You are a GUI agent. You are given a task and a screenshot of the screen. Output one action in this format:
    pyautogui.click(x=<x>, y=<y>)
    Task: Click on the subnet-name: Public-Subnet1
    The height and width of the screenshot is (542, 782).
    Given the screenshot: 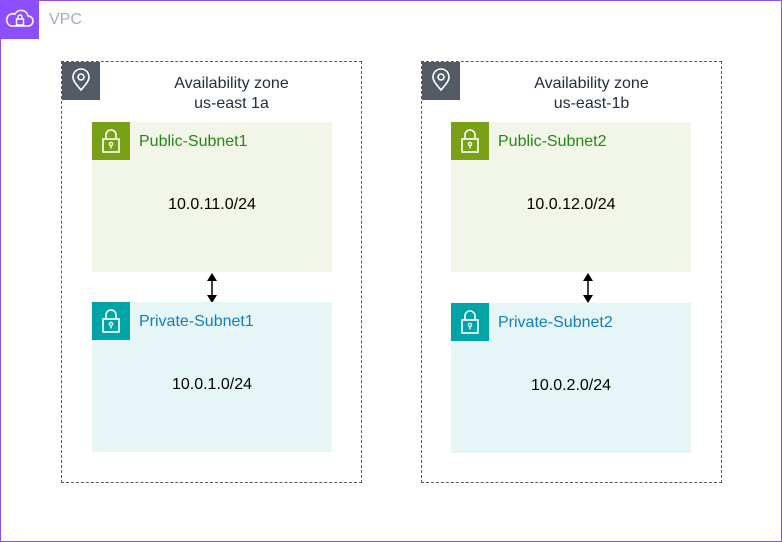 What is the action you would take?
    pyautogui.click(x=193, y=141)
    